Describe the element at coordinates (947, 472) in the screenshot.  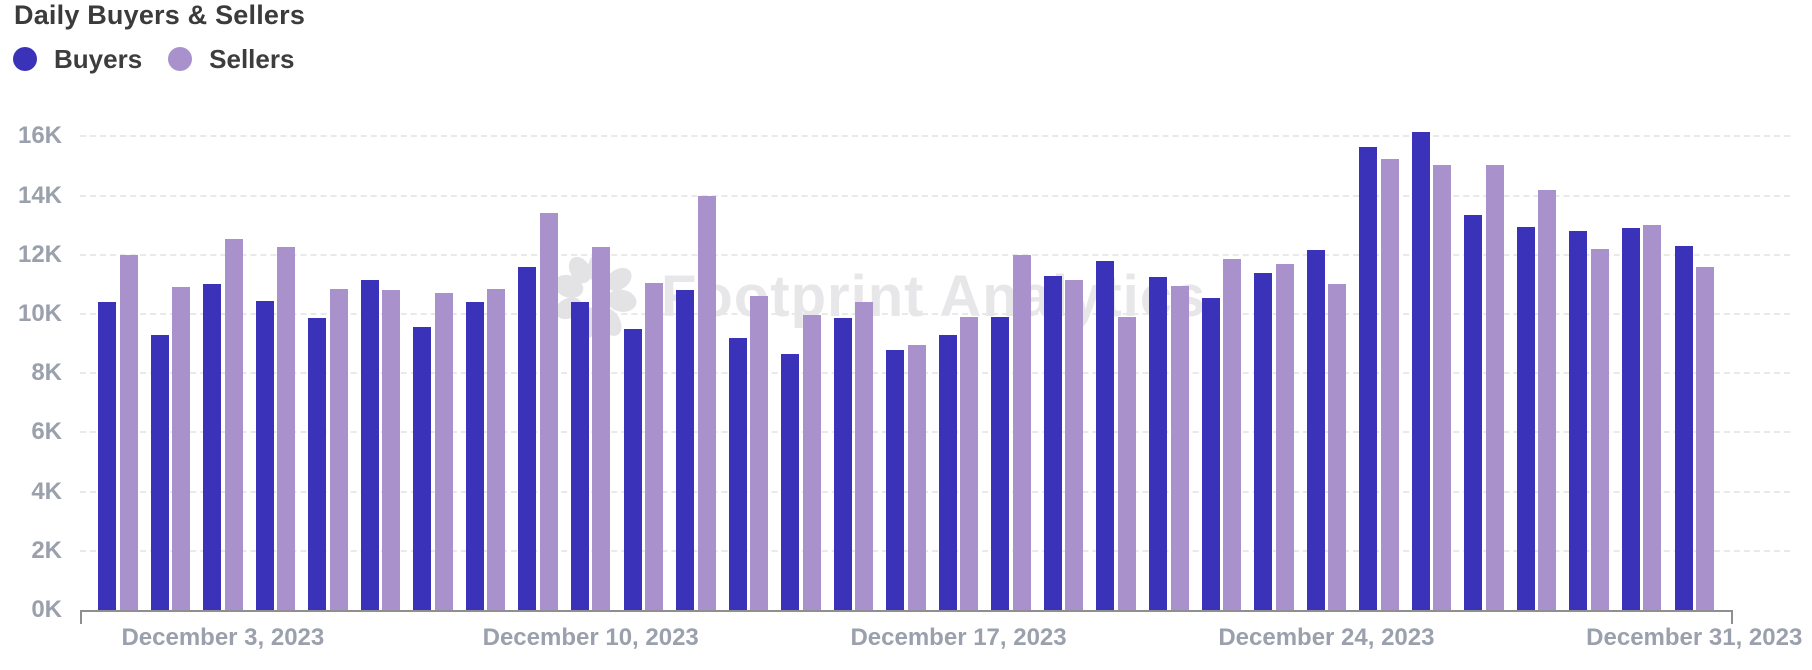
I see `bar-buyers-december-17-2023` at that location.